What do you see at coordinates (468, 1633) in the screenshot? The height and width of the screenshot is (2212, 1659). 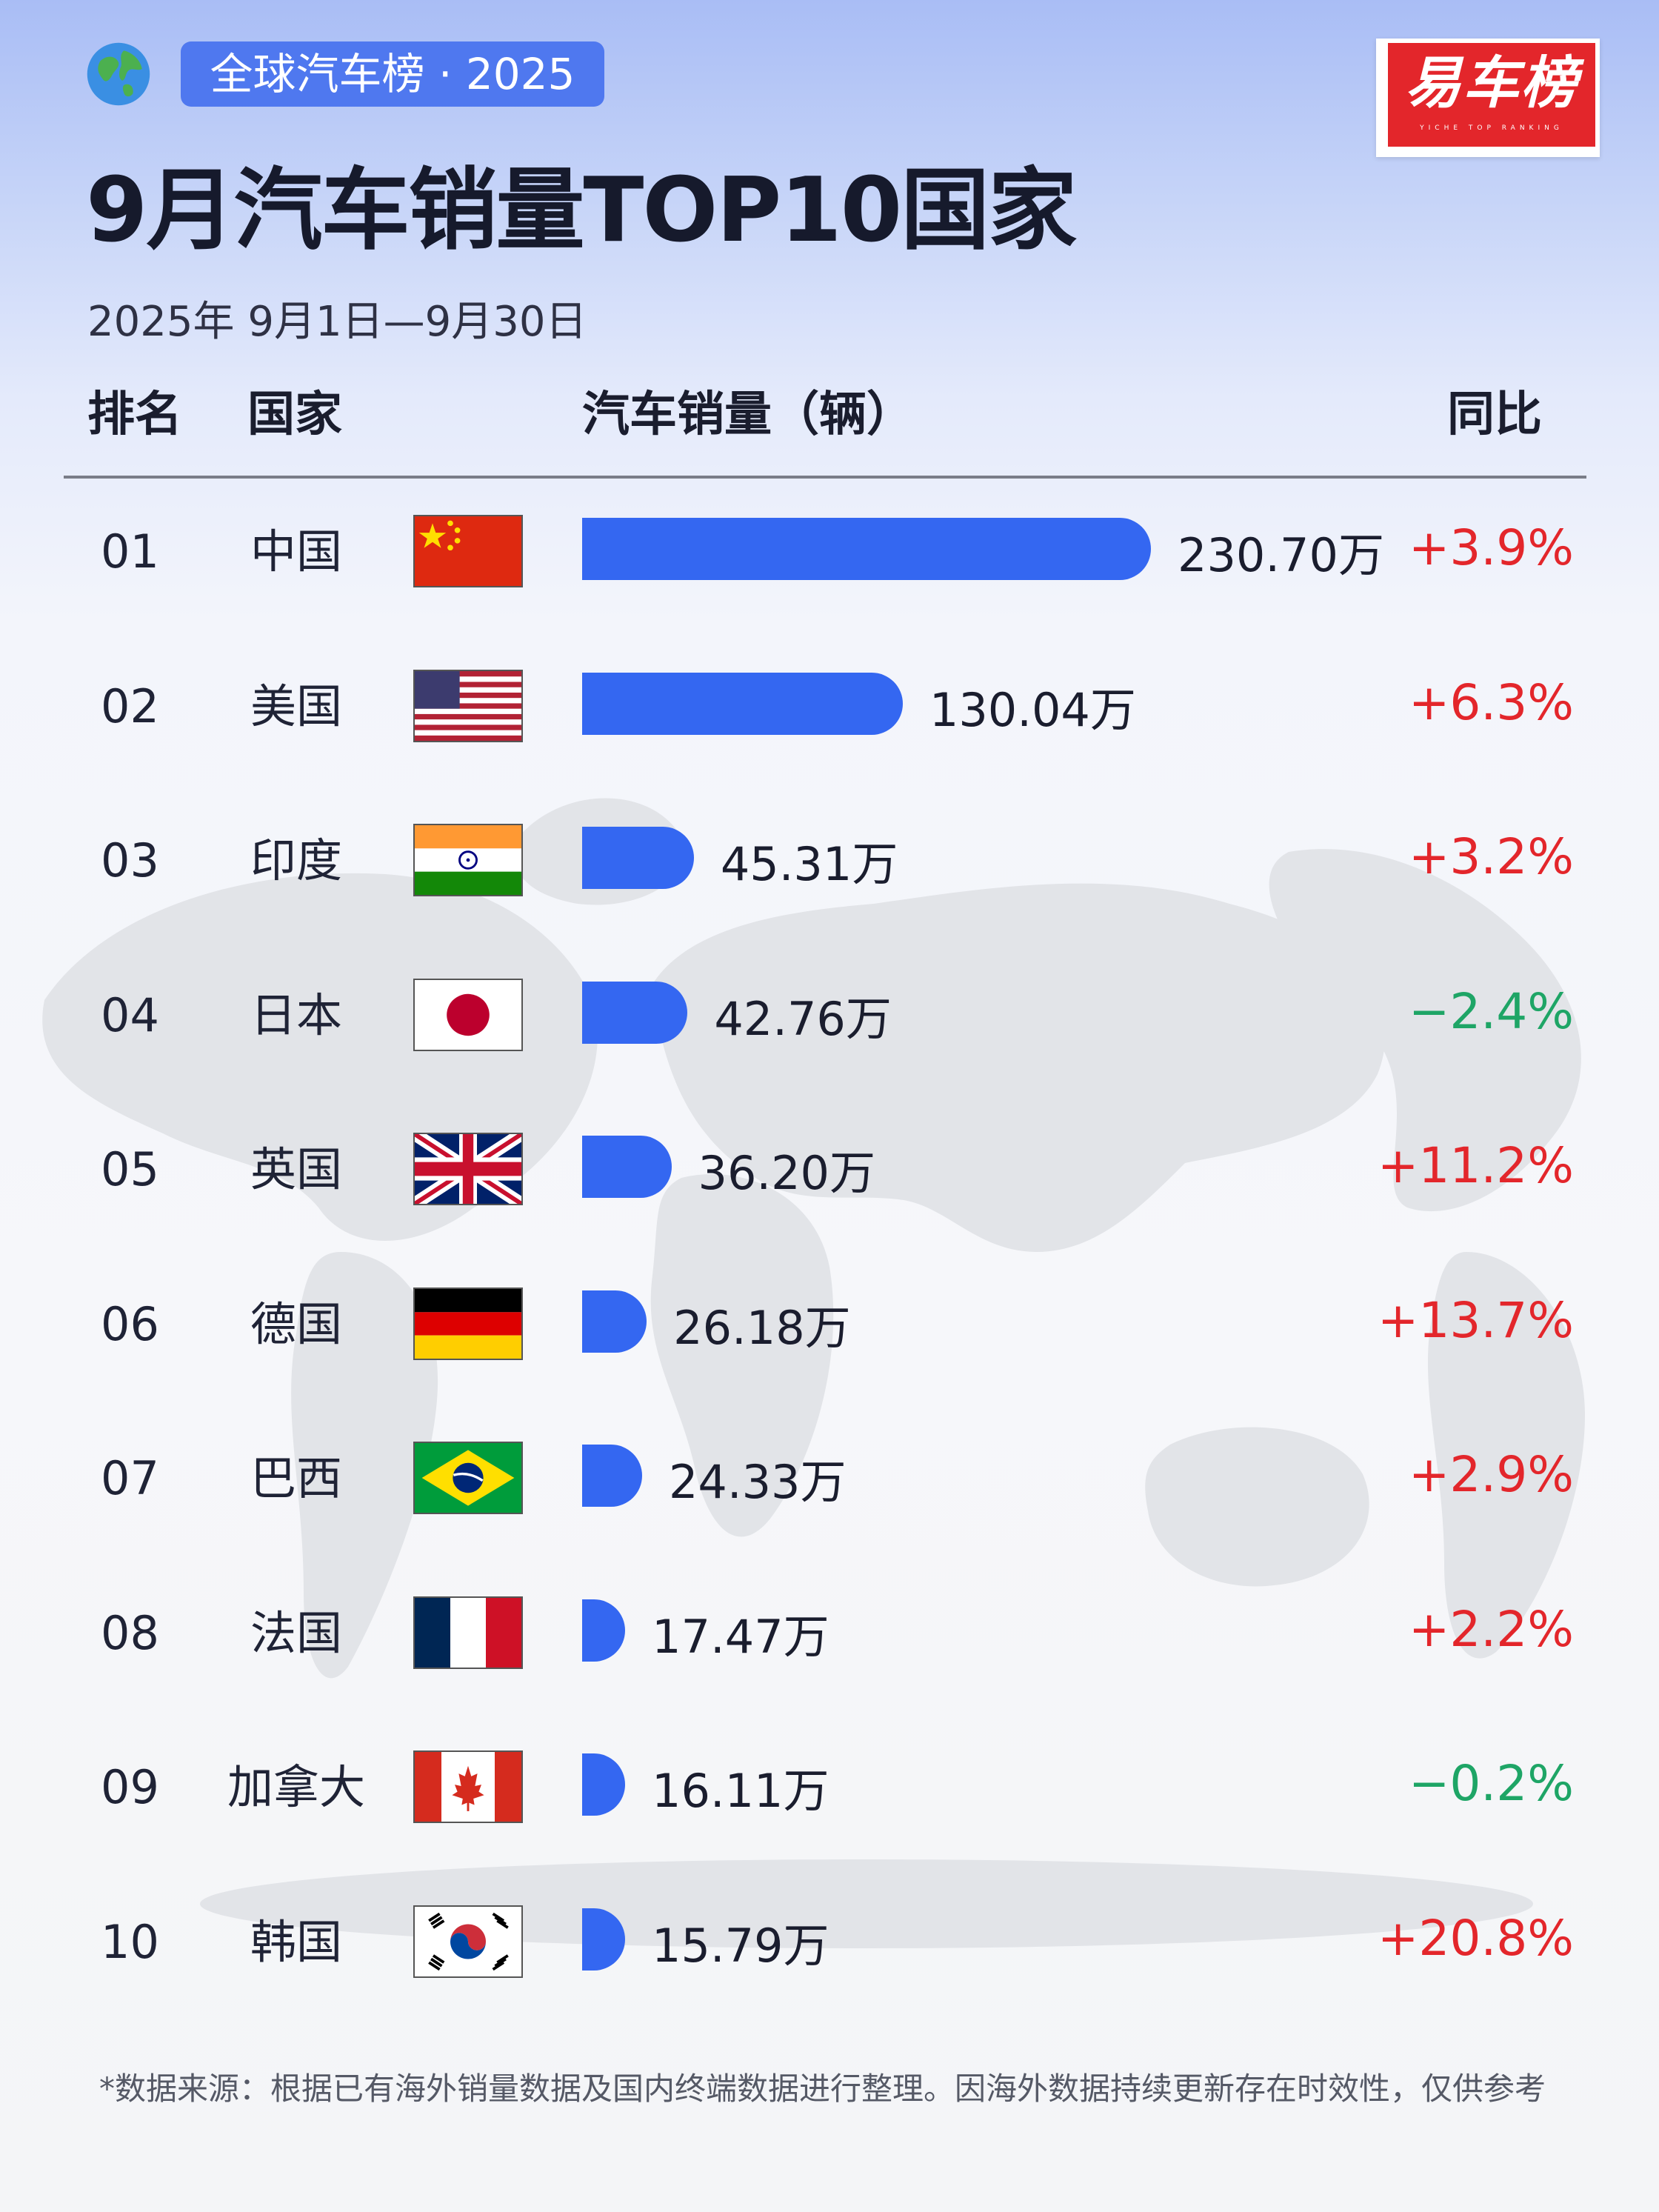 I see `france-flag-icon` at bounding box center [468, 1633].